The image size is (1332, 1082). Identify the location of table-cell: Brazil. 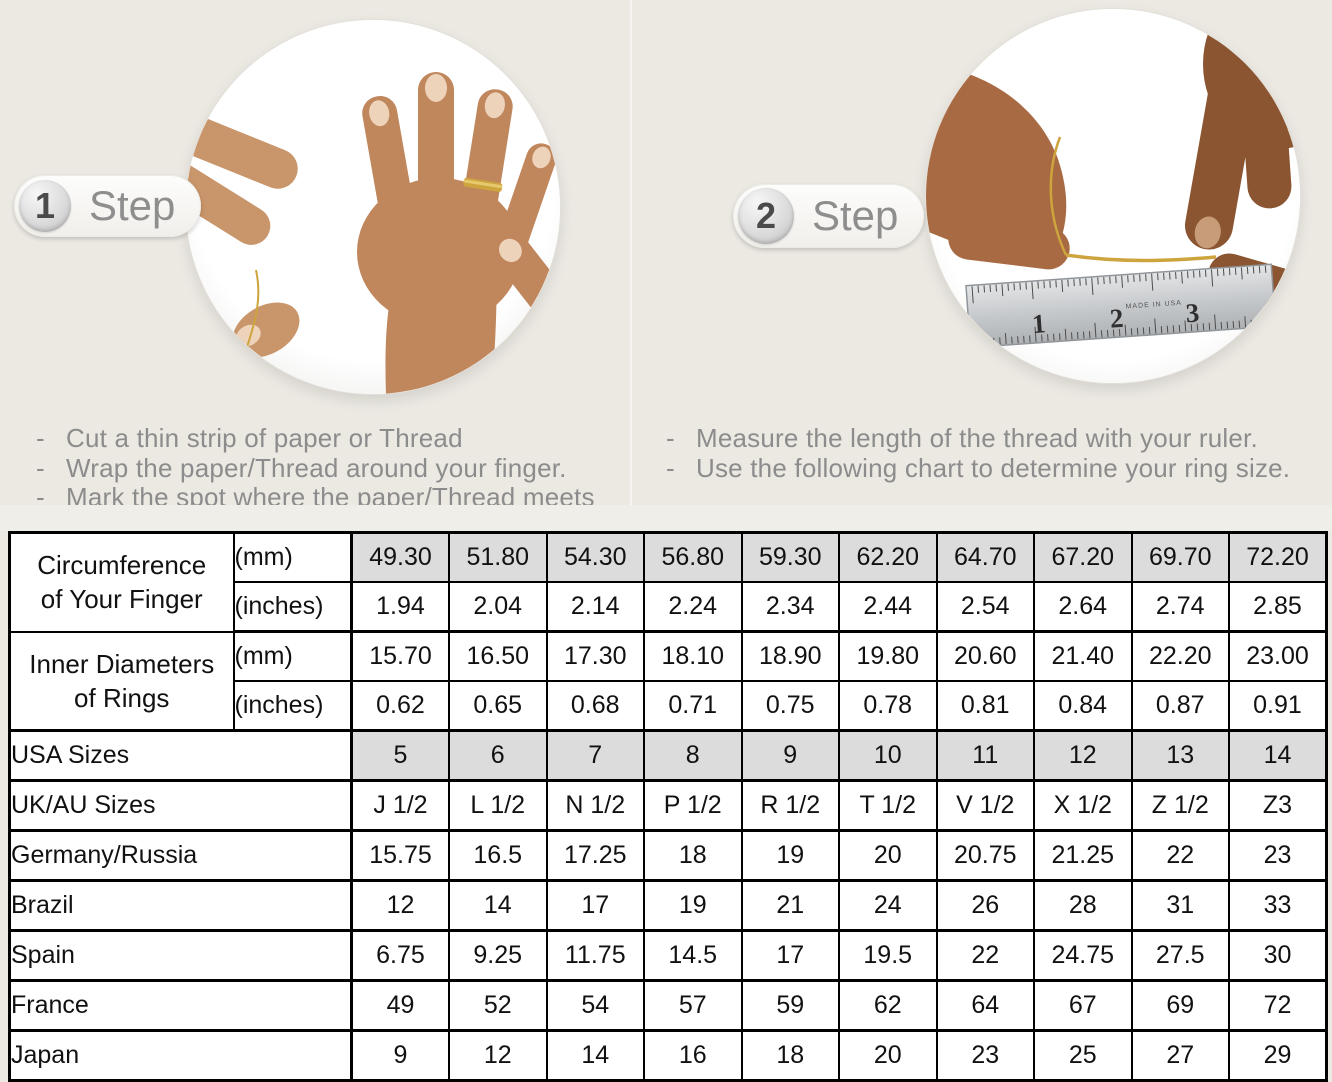
(181, 906).